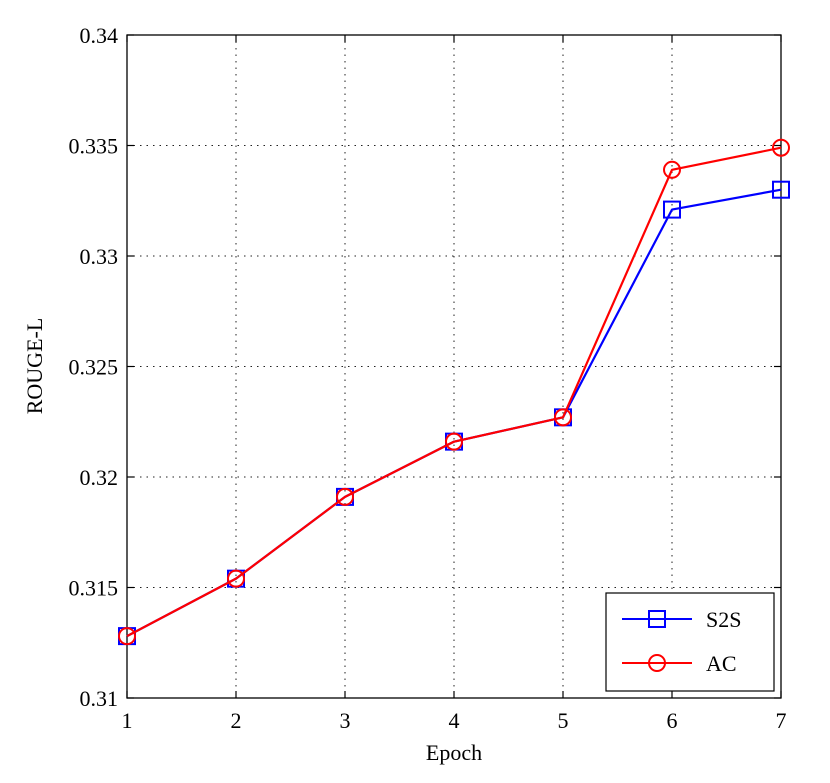  I want to click on y-axis-tick-labels: 0.31 0.315 0.32 0.325 0.33 0.335 0.34, so click(94, 367).